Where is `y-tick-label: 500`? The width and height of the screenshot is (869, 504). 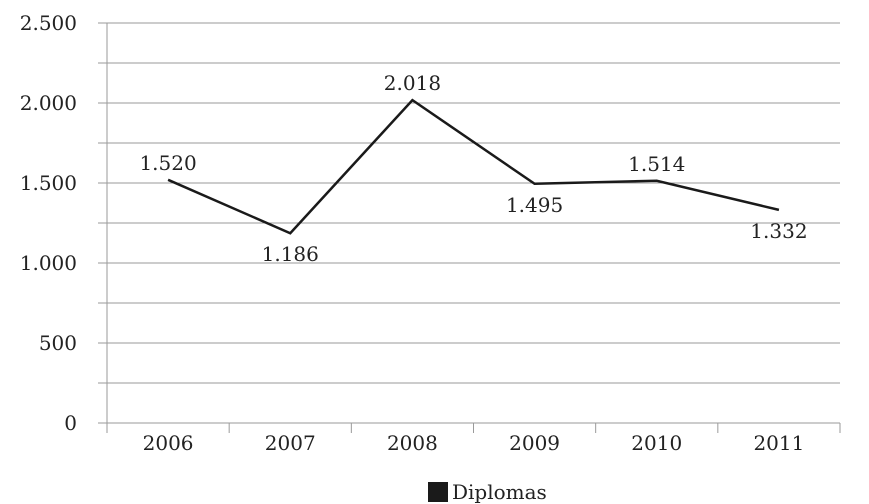
y-tick-label: 500 is located at coordinates (58, 343).